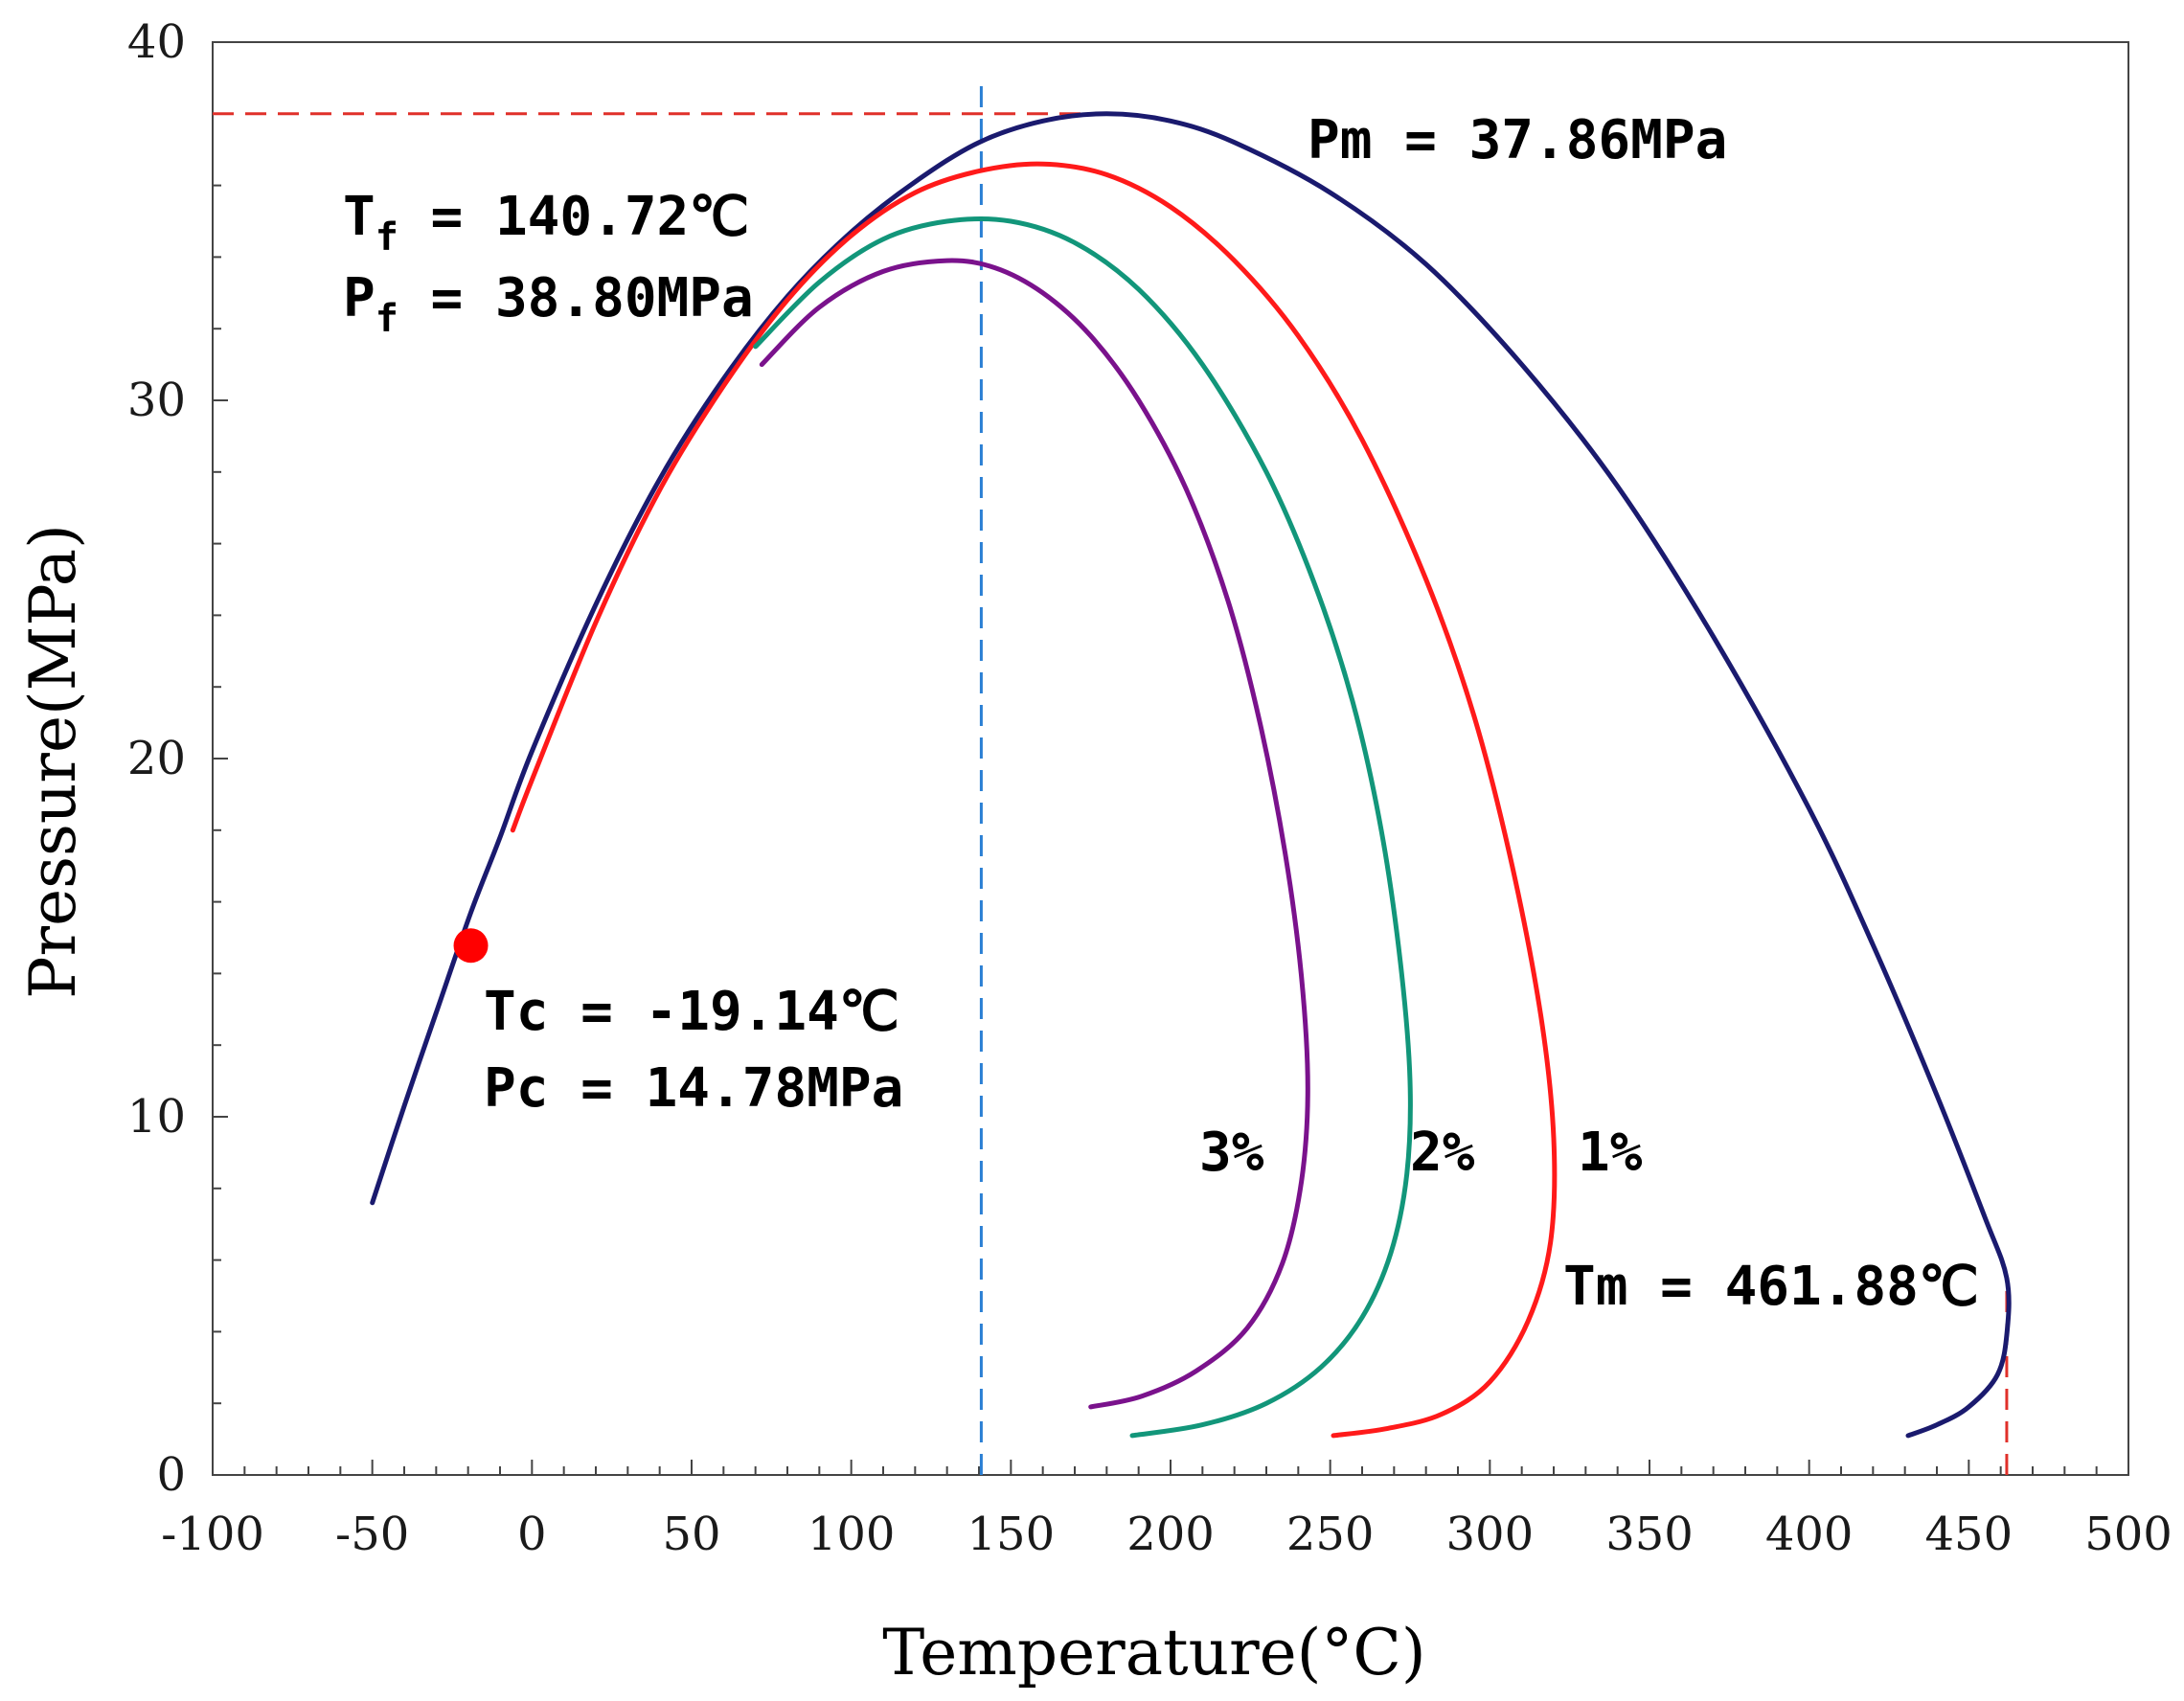  I want to click on y-tick-label: 0, so click(171, 1475).